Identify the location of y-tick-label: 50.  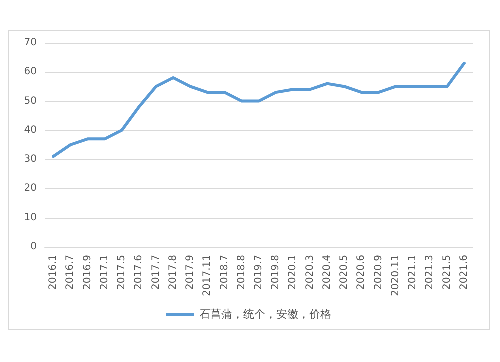
(30, 101).